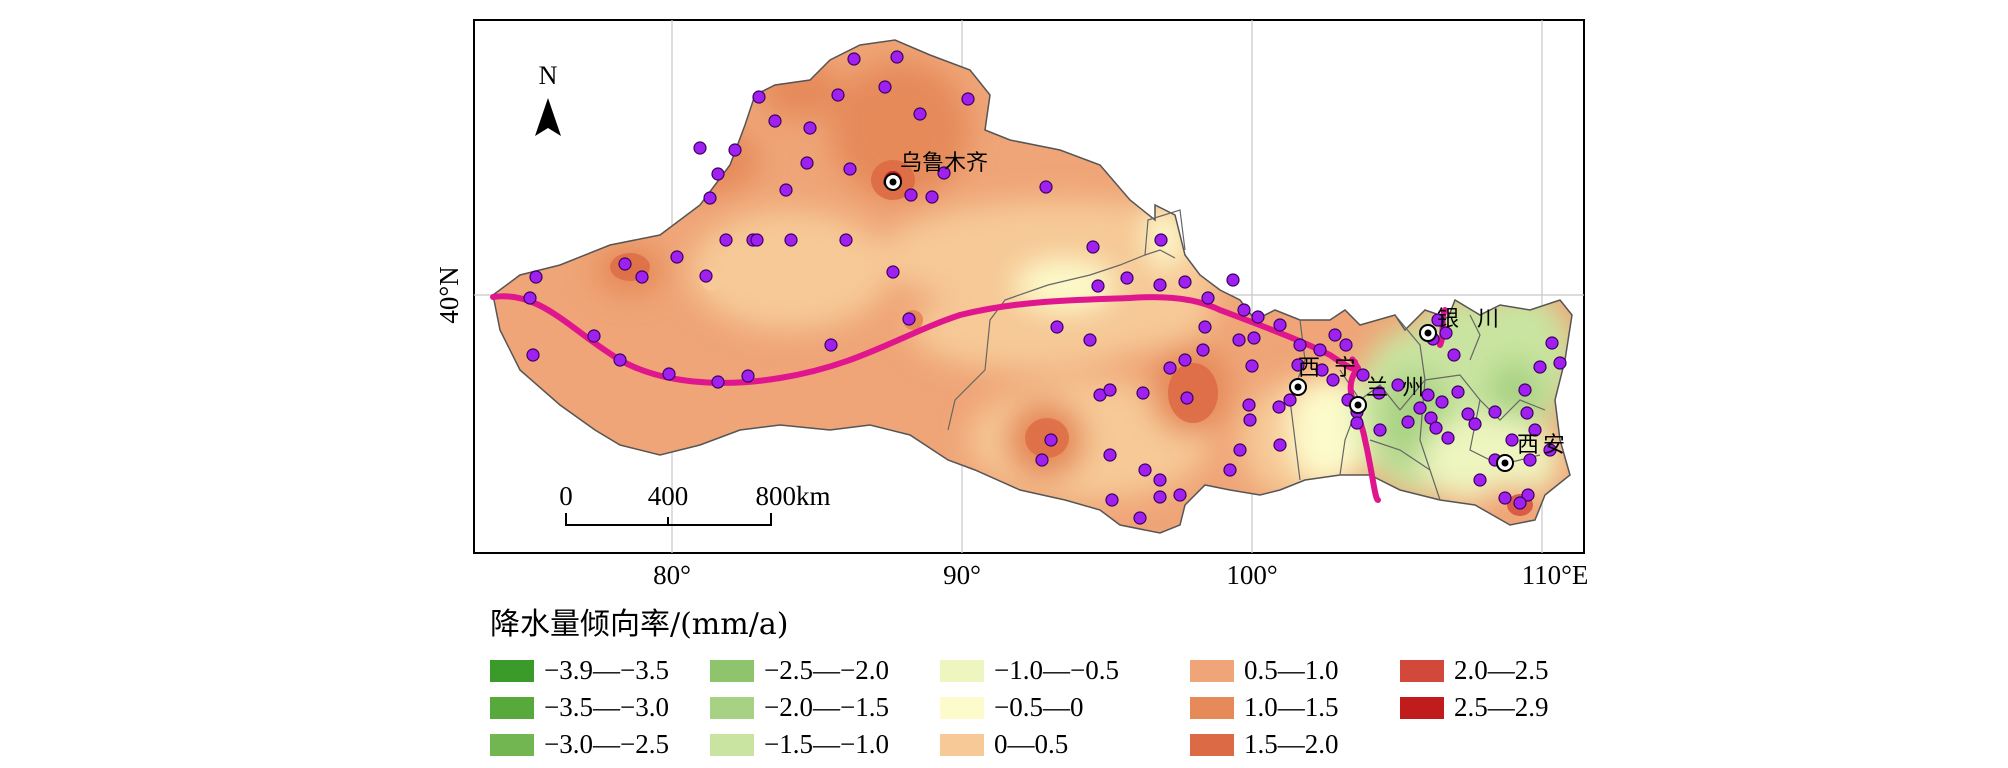 This screenshot has width=2008, height=768. What do you see at coordinates (548, 98) in the screenshot?
I see `north-arrow: N` at bounding box center [548, 98].